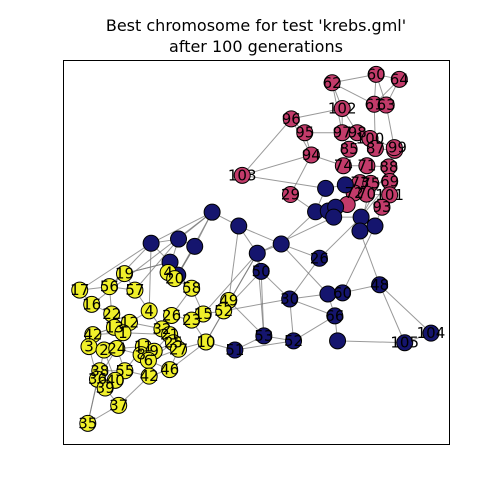 The height and width of the screenshot is (500, 500). I want to click on node-b12, so click(151, 243).